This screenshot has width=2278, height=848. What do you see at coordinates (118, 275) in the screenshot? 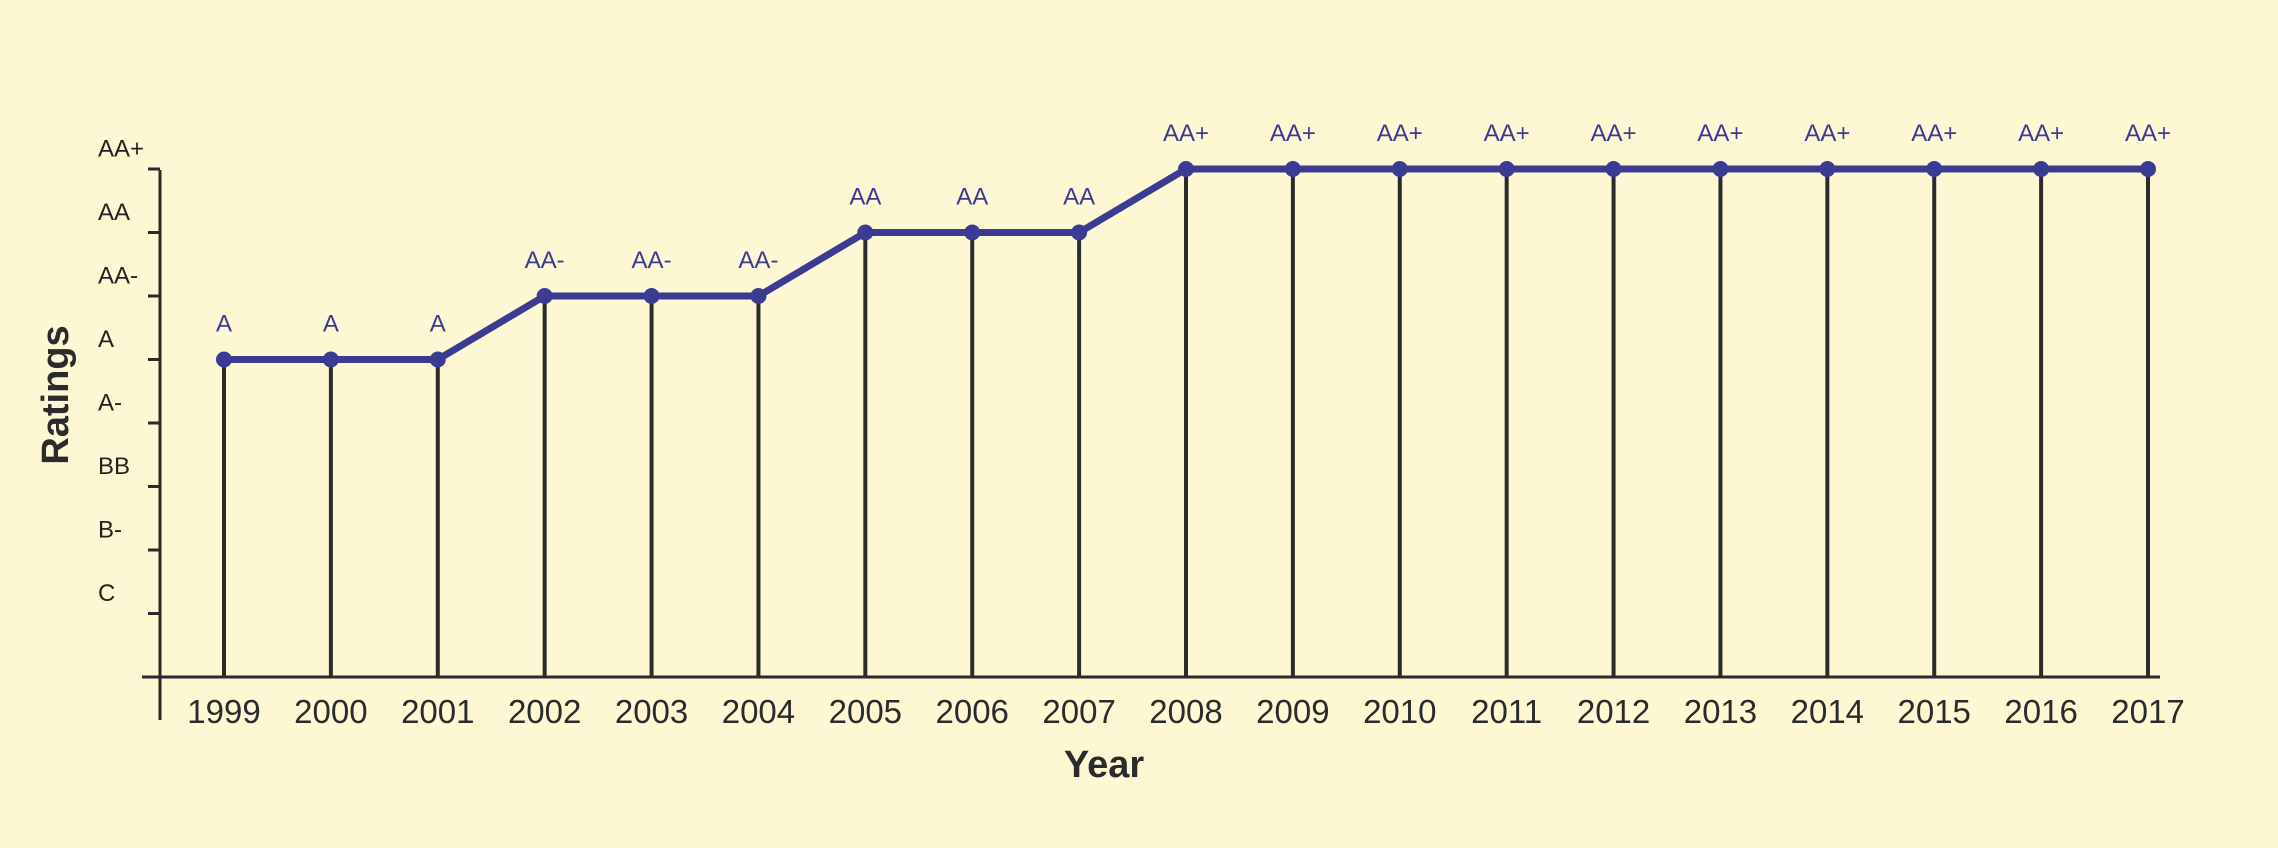
I see `y-tick-label: AA-` at bounding box center [118, 275].